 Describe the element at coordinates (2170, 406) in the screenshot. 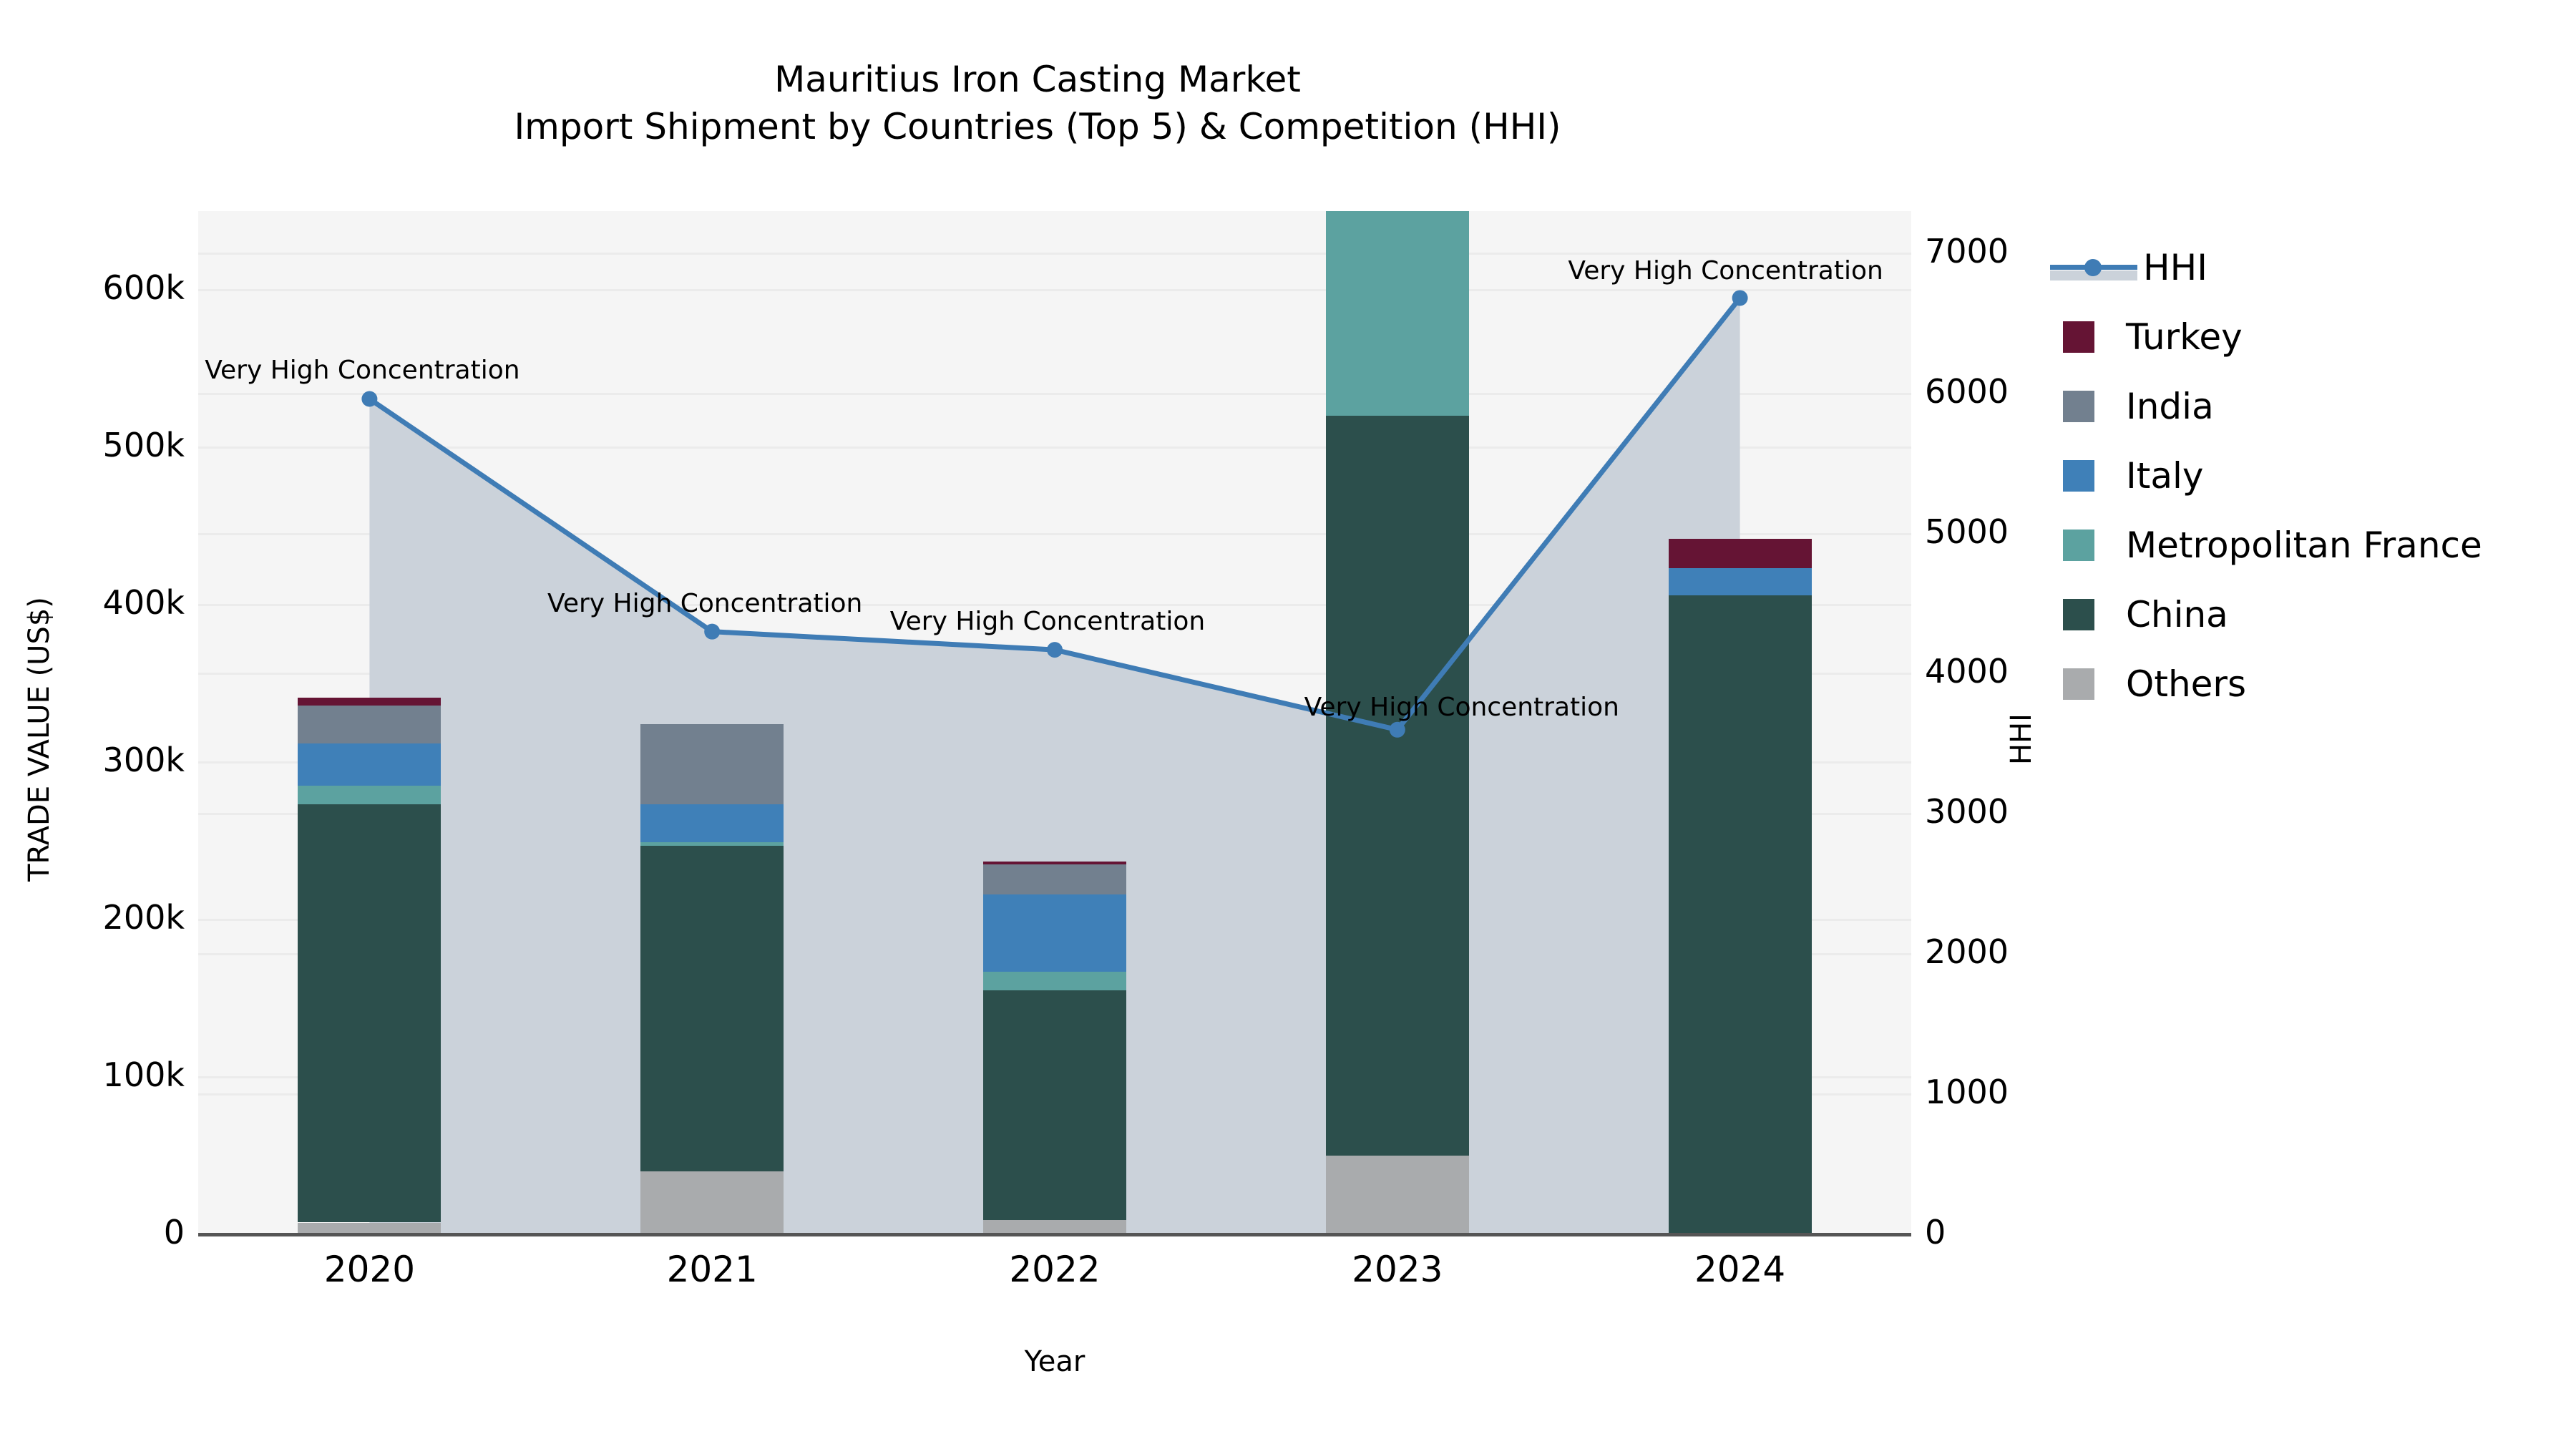

I see `legend-item-label: India` at that location.